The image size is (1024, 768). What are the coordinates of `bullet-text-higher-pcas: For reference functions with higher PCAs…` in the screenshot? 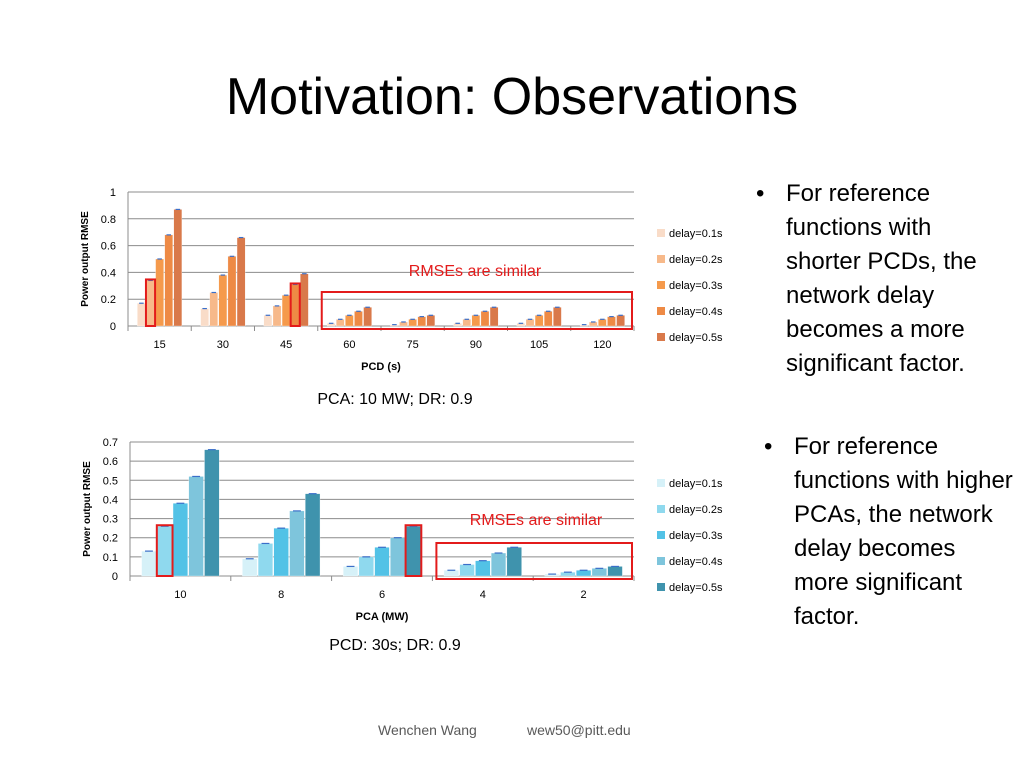 It's located at (903, 531).